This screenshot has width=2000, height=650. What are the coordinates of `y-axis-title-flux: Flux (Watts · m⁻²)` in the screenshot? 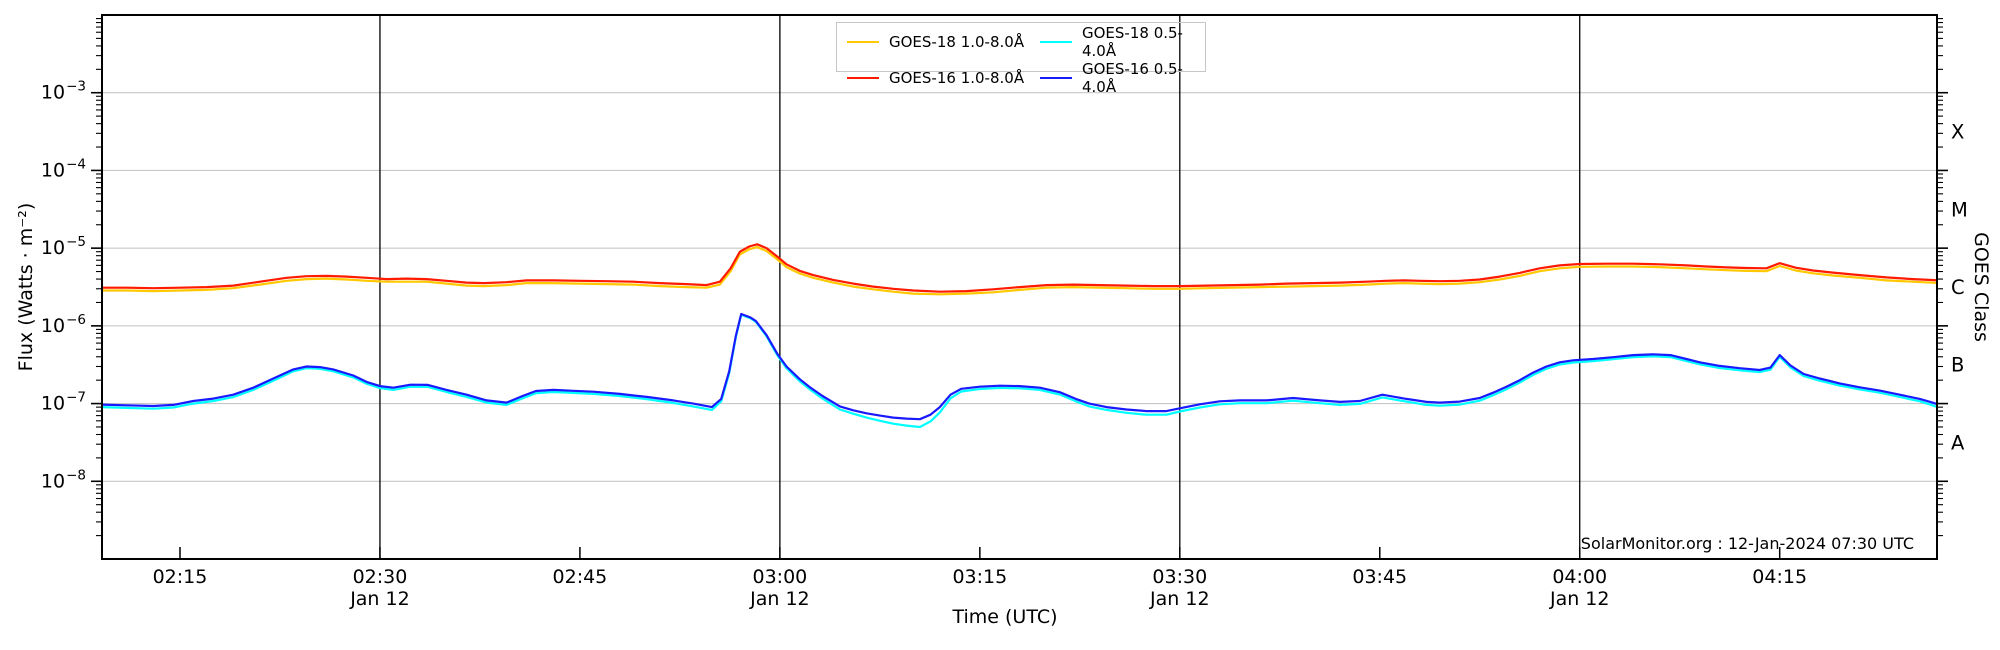 It's located at (26, 287).